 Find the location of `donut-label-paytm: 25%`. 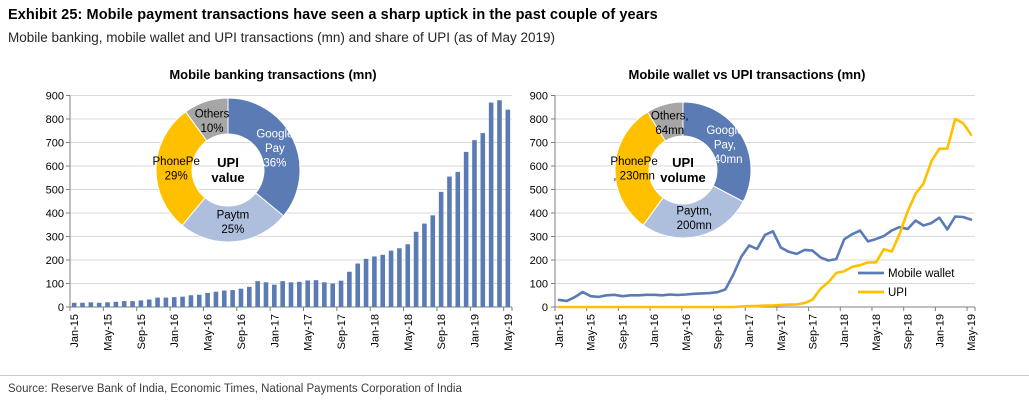

donut-label-paytm: 25% is located at coordinates (232, 230).